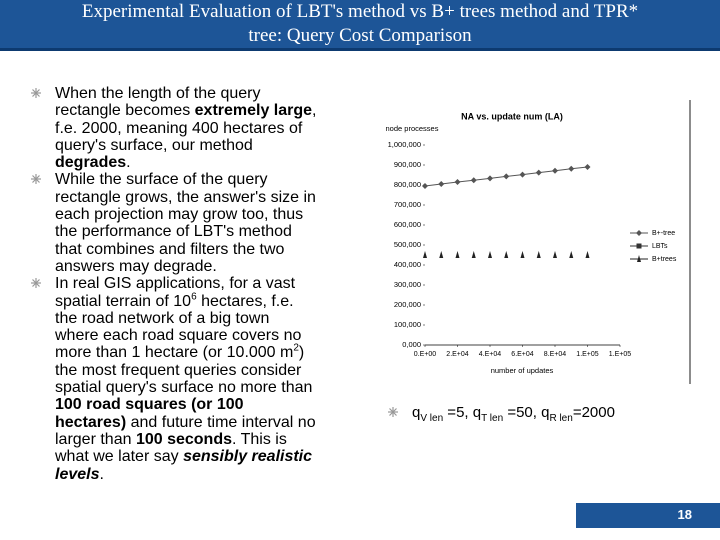 Image resolution: width=720 pixels, height=540 pixels. I want to click on y-tick-label: 900,000, so click(407, 164).